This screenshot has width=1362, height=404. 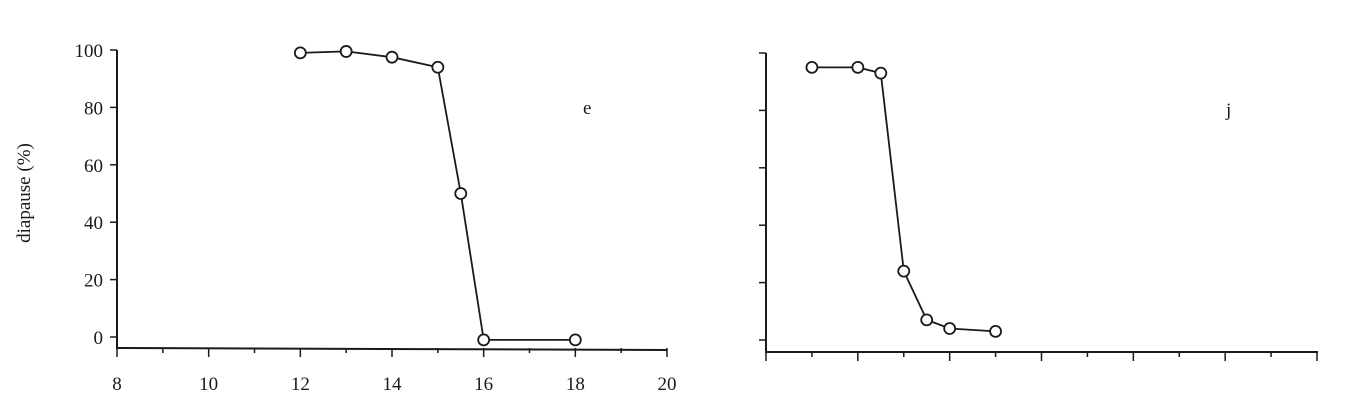 I want to click on x-tick-label: 14, so click(x=393, y=384).